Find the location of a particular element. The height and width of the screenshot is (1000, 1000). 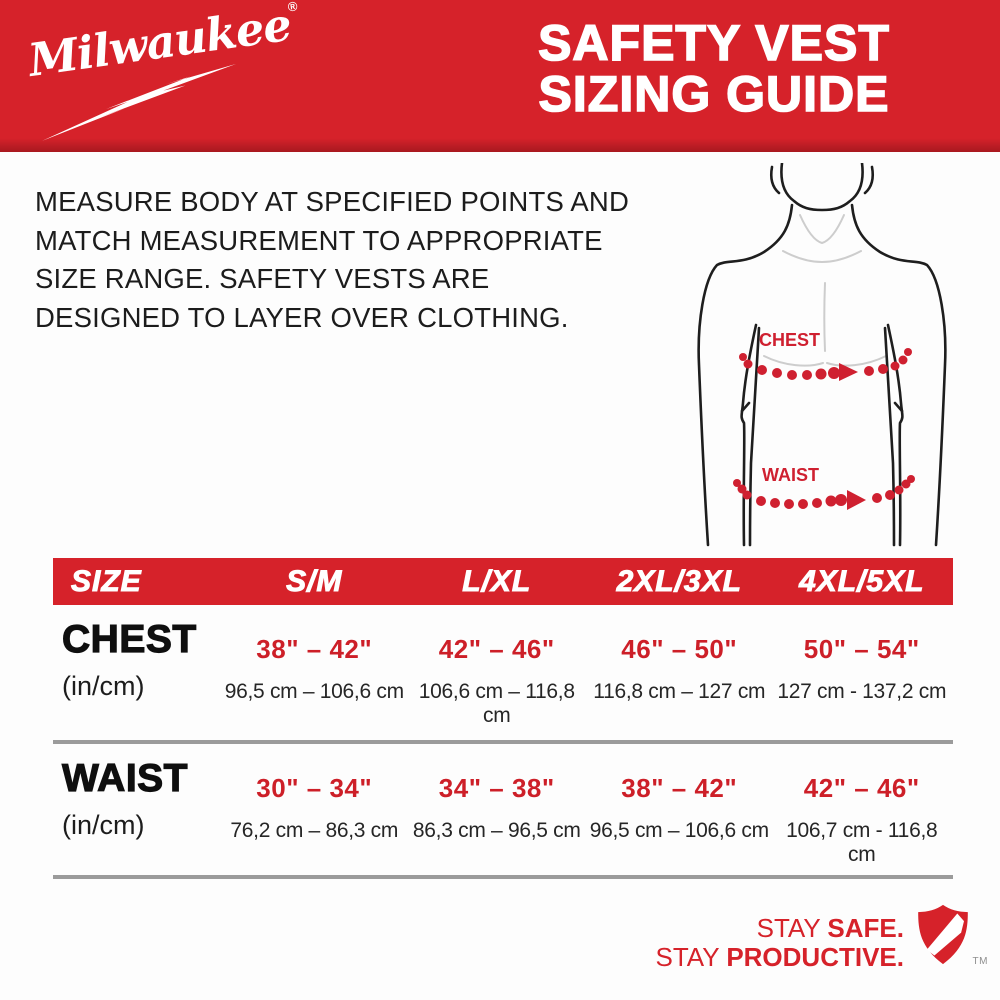

intro-line: DESIGNED TO LAYER OVER CLOTHING. is located at coordinates (302, 317).